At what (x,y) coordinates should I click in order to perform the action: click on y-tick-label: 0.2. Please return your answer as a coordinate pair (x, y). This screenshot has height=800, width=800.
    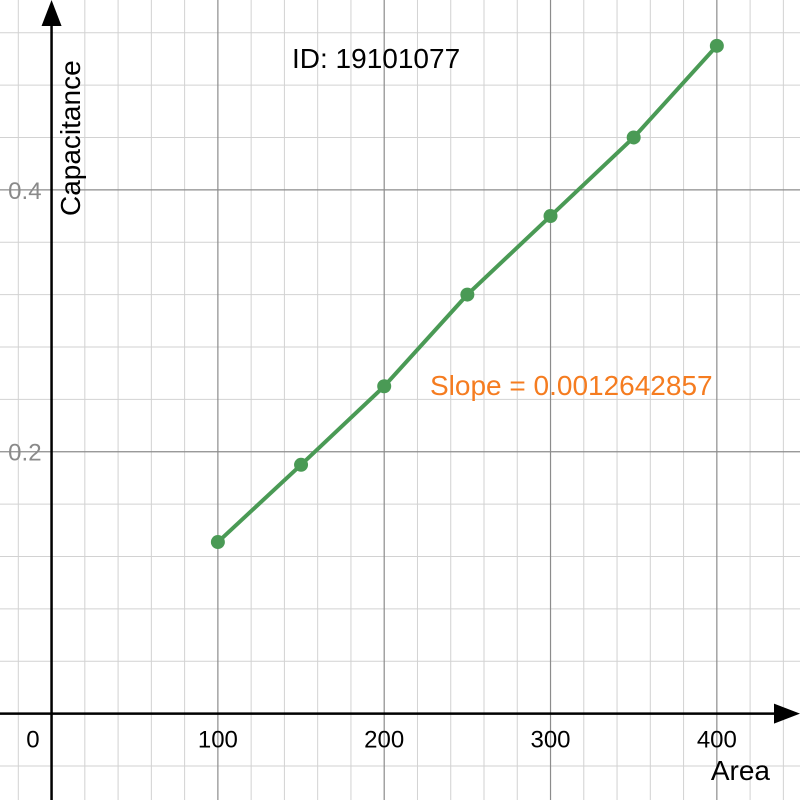
    Looking at the image, I should click on (24, 453).